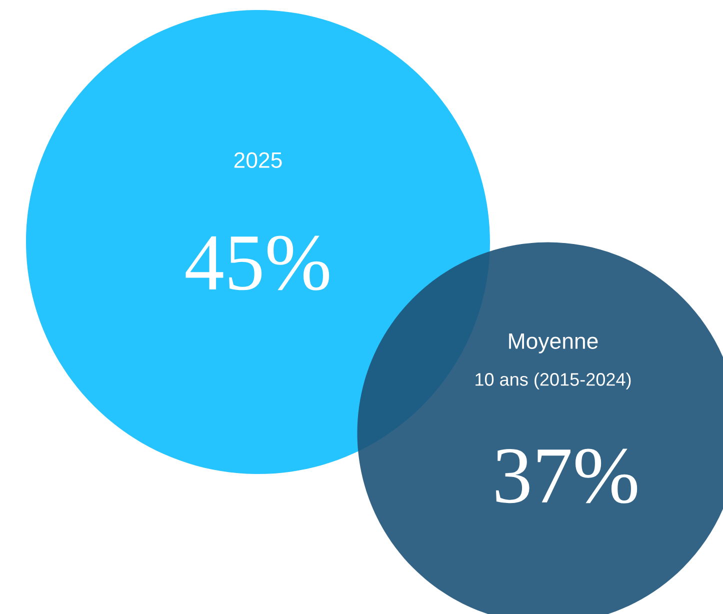 This screenshot has width=723, height=614. Describe the element at coordinates (258, 263) in the screenshot. I see `data-label: 45%` at that location.